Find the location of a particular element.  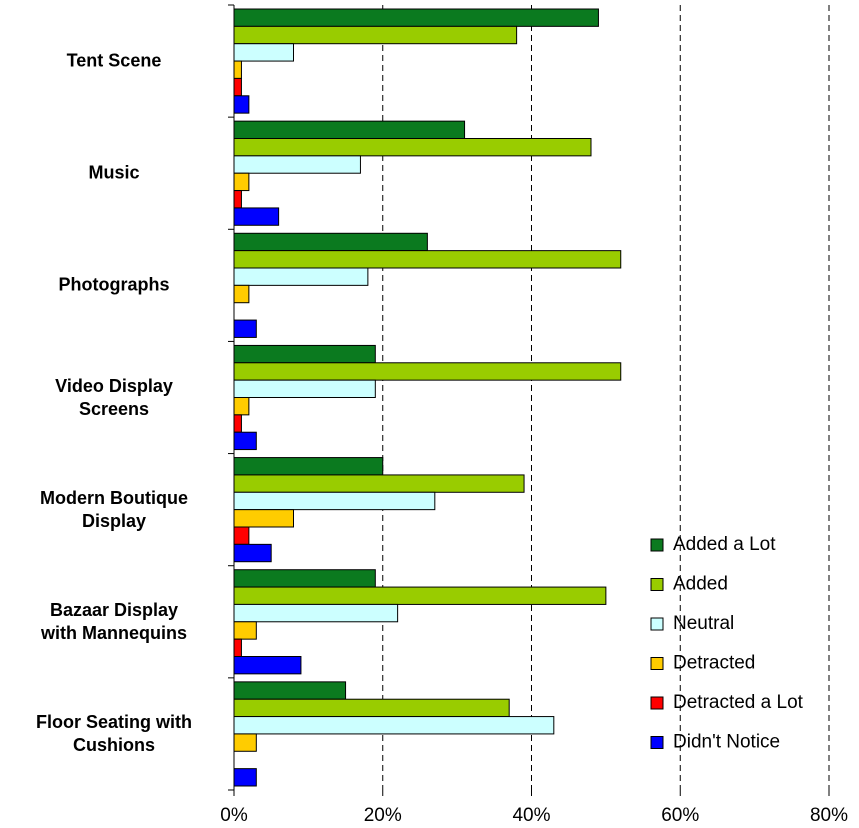

x-tick-label: 60% is located at coordinates (680, 815).